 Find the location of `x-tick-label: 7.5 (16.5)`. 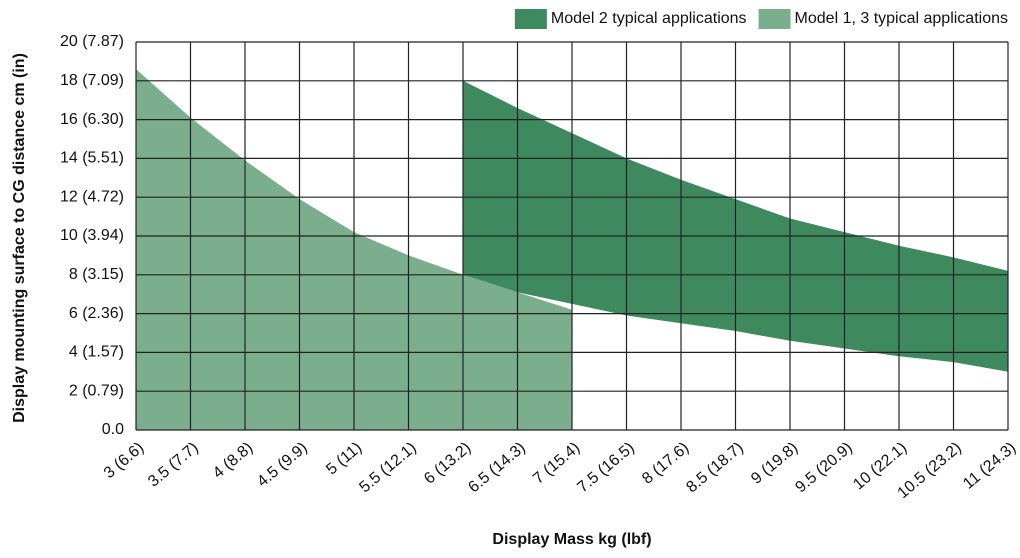

x-tick-label: 7.5 (16.5) is located at coordinates (605, 467).